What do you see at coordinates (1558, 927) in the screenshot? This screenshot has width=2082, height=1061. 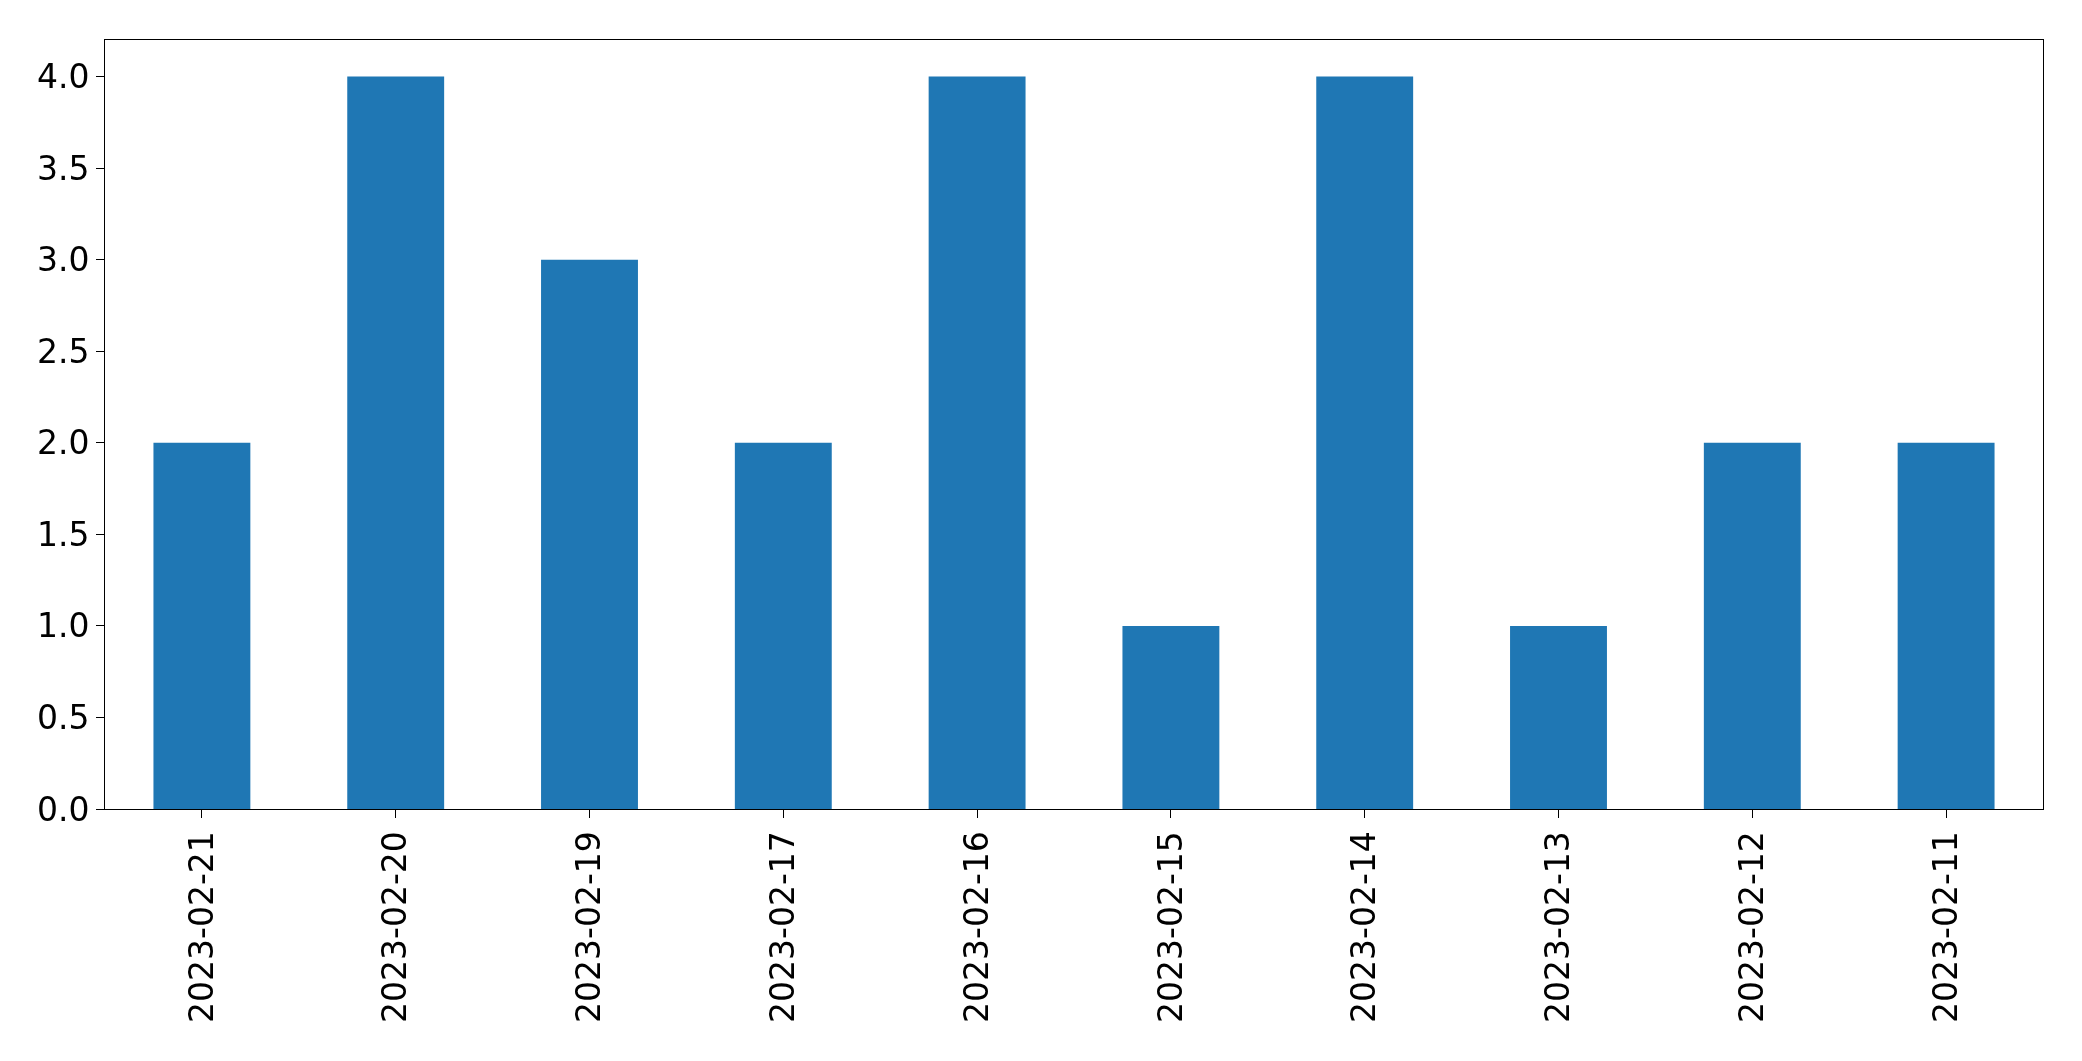 I see `x-tick-label: 2023-02-13` at bounding box center [1558, 927].